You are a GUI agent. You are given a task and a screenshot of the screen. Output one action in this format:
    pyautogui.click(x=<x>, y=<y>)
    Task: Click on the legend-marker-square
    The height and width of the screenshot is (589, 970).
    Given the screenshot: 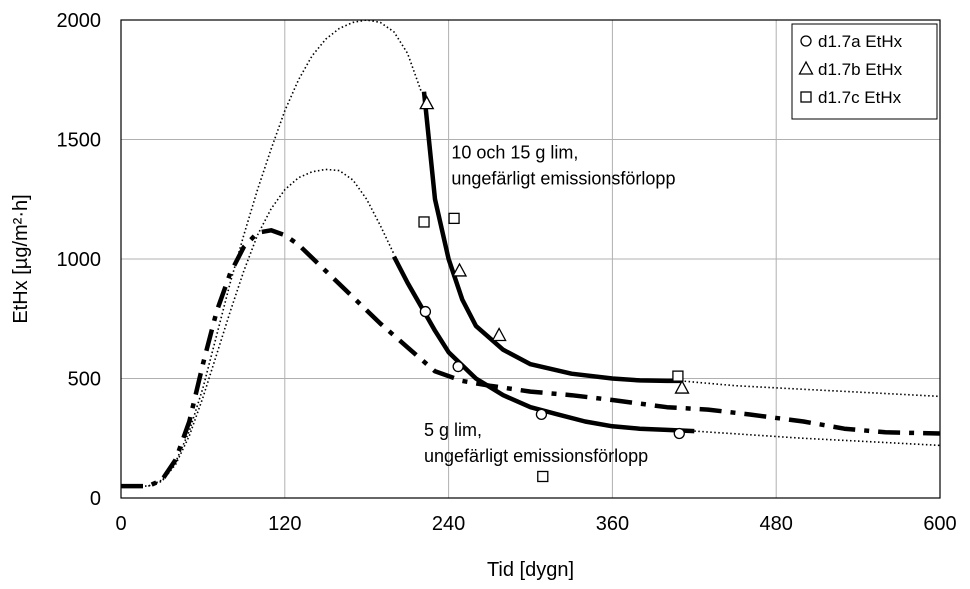 What is the action you would take?
    pyautogui.click(x=806, y=97)
    